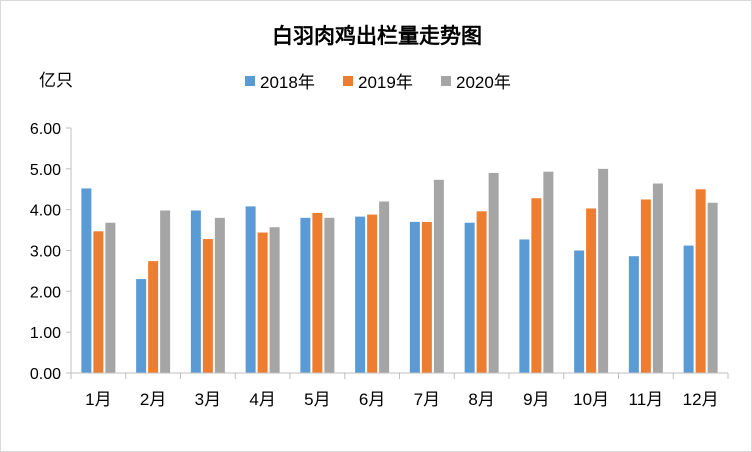 The width and height of the screenshot is (752, 452). What do you see at coordinates (360, 294) in the screenshot?
I see `bar-2018年-6月` at bounding box center [360, 294].